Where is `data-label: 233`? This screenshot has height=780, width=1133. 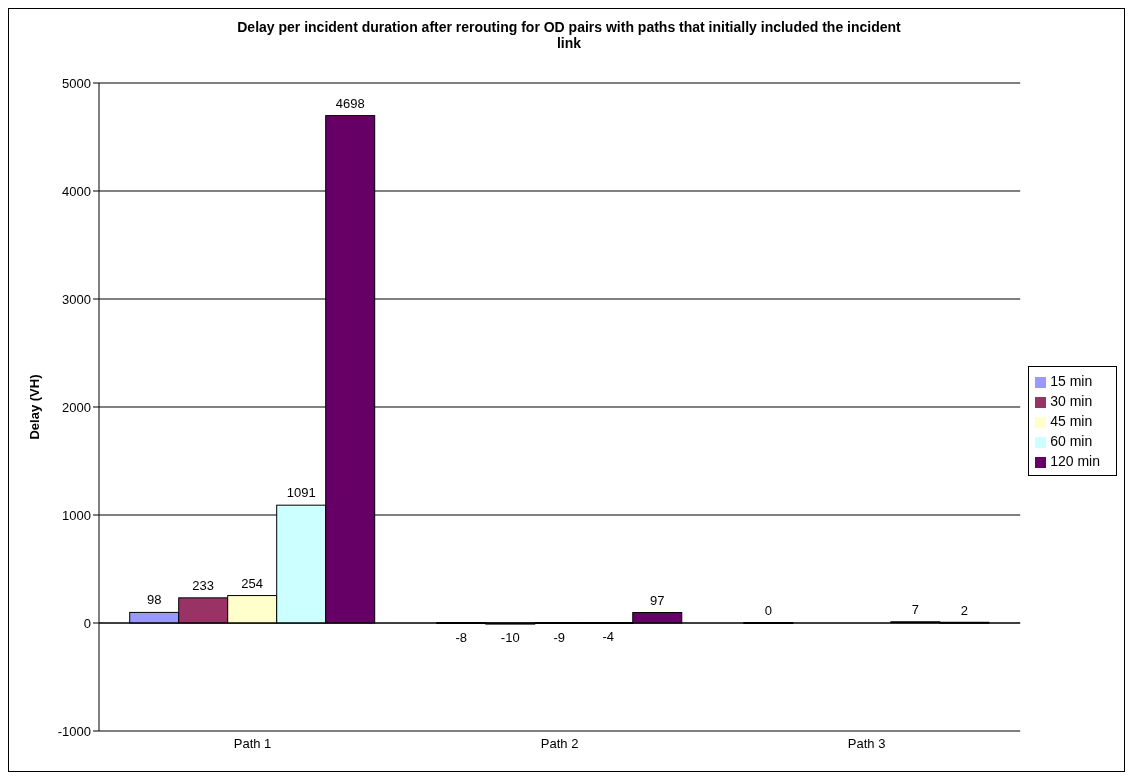 data-label: 233 is located at coordinates (203, 585).